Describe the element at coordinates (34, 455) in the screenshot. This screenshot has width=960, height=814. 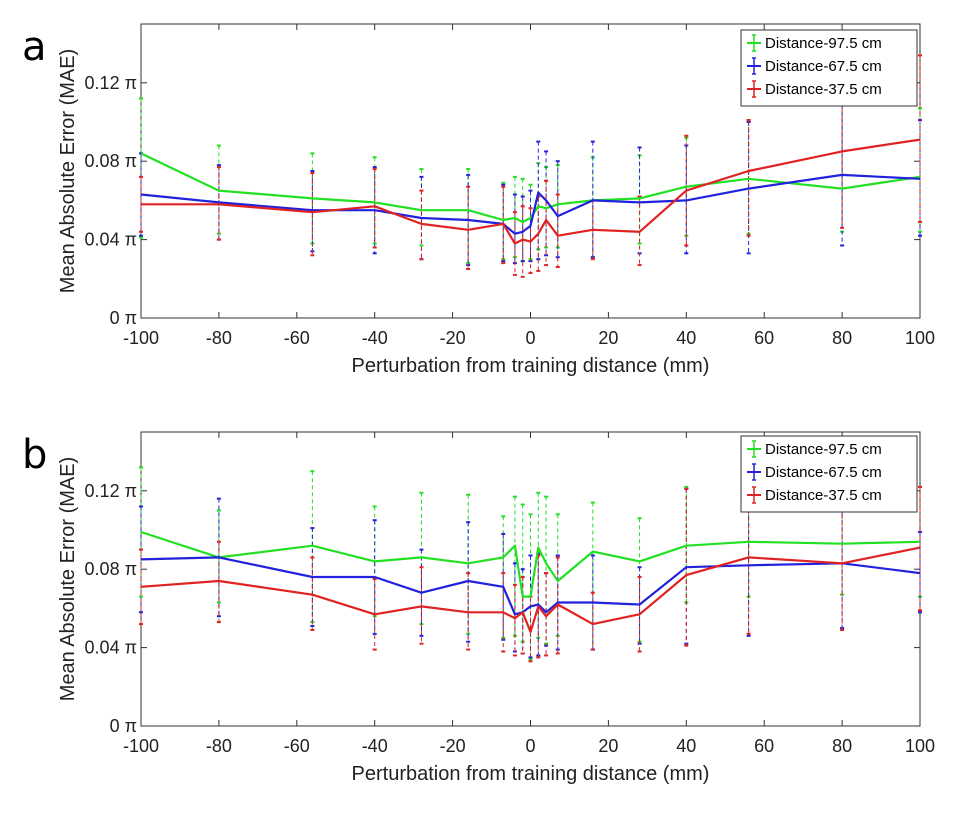
I see `panel-label: b` at that location.